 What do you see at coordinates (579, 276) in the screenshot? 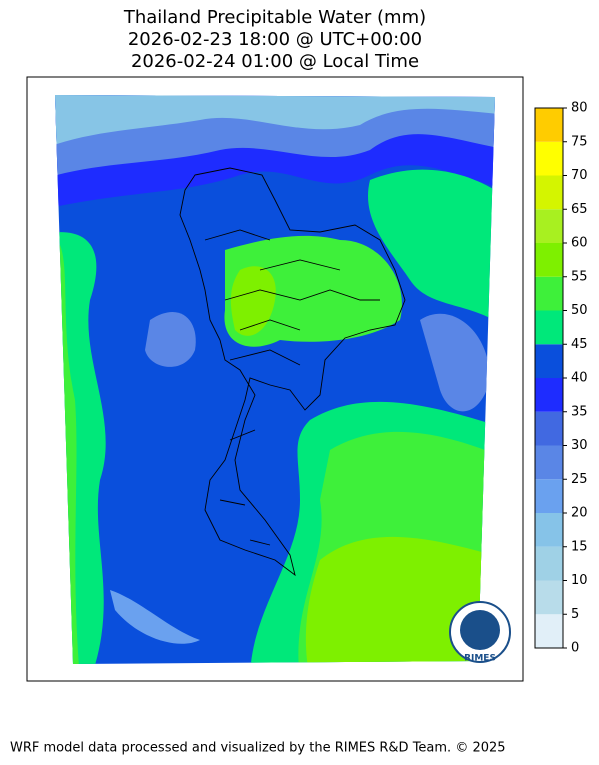
I see `colorbar-tick-label: 55` at bounding box center [579, 276].